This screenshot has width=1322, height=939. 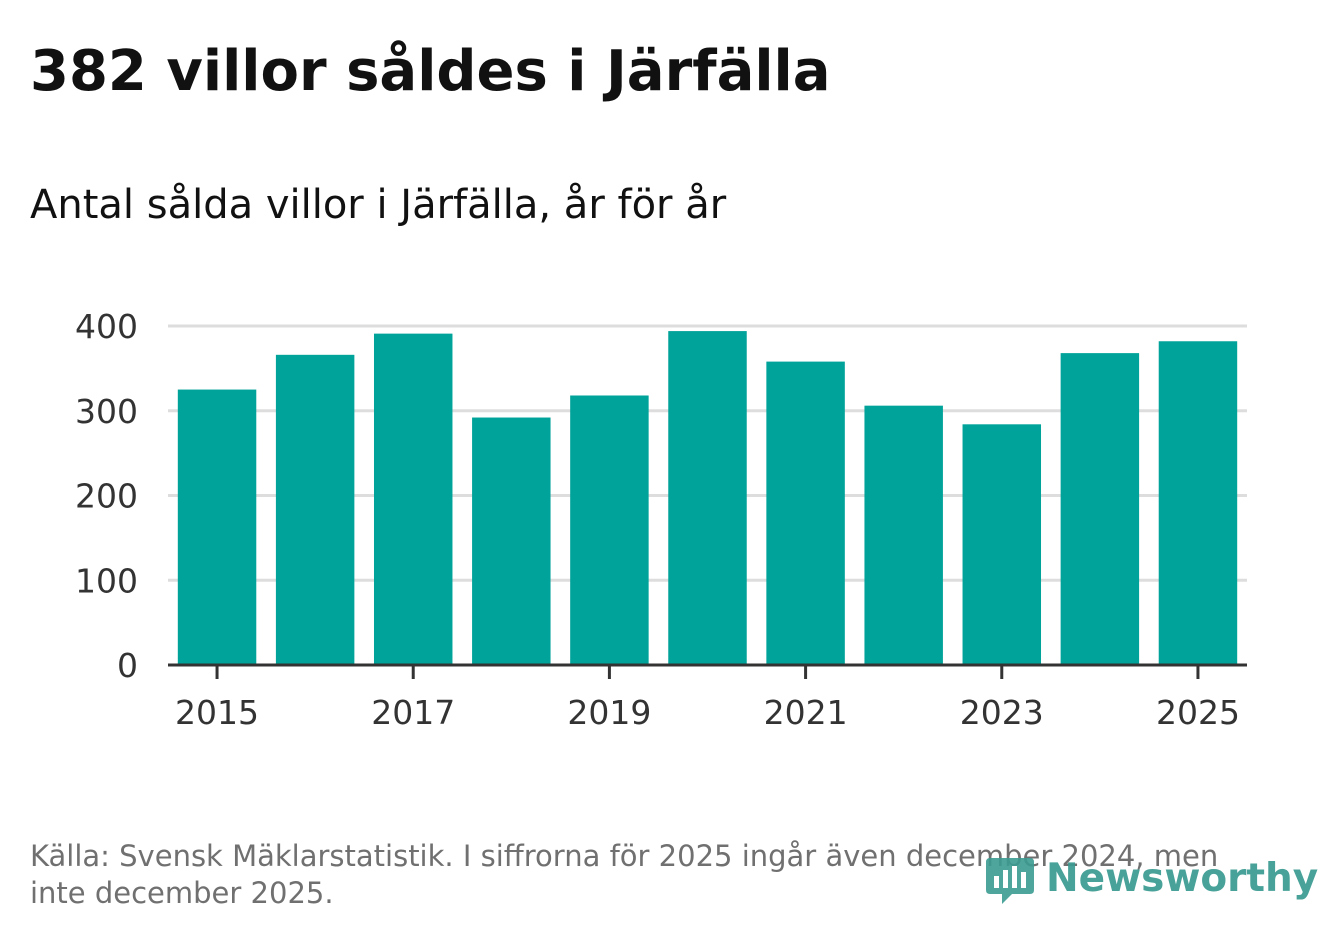 I want to click on bar-2024, so click(x=1100, y=509).